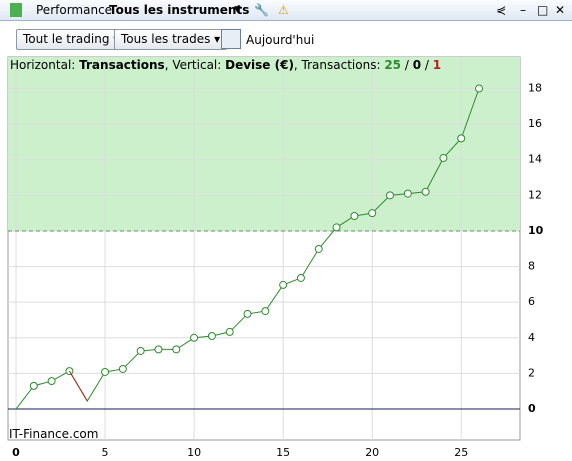  I want to click on close: ✕, so click(560, 10).